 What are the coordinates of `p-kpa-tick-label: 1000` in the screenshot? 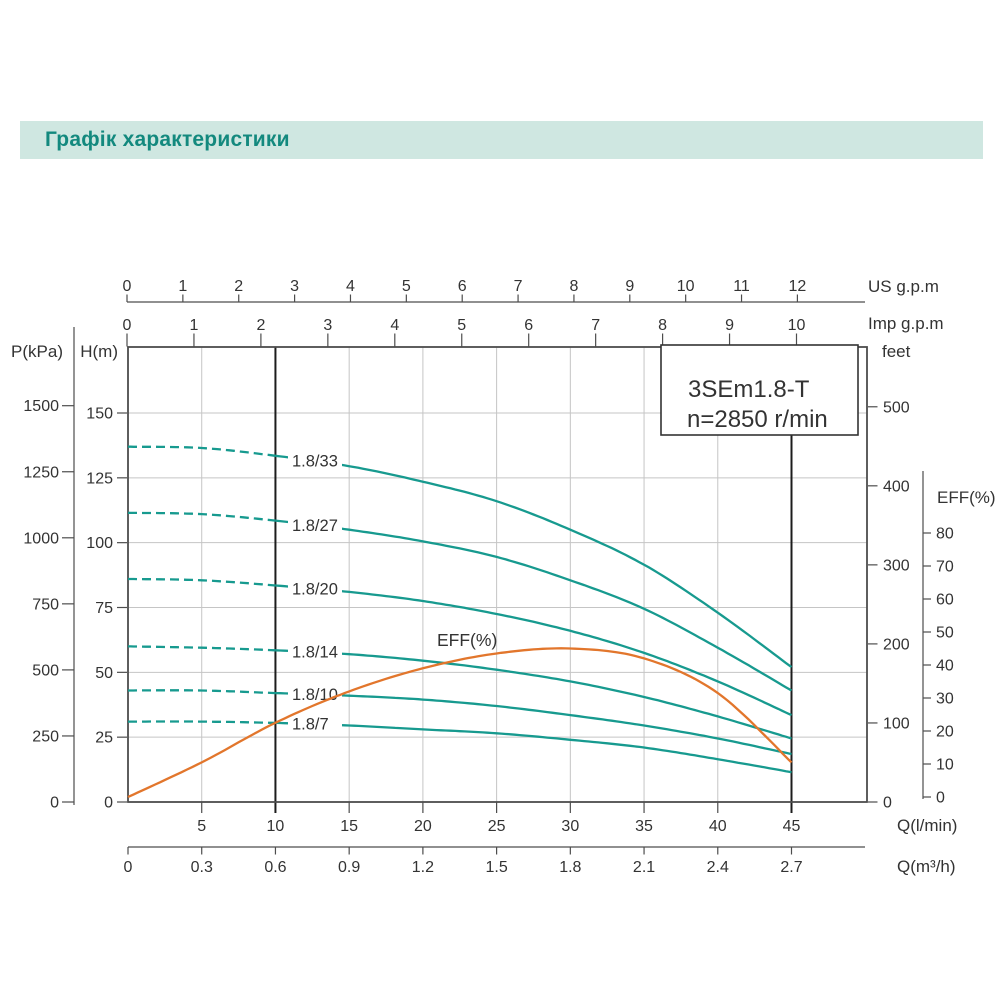 It's located at (41, 538).